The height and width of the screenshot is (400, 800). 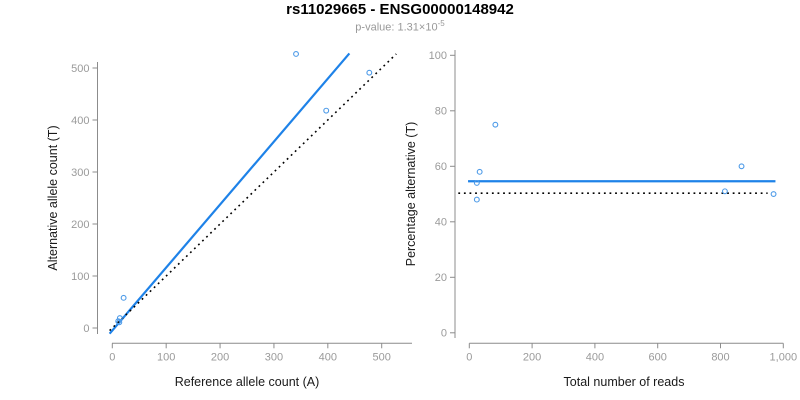 I want to click on y-tick-label: 200, so click(x=80, y=225).